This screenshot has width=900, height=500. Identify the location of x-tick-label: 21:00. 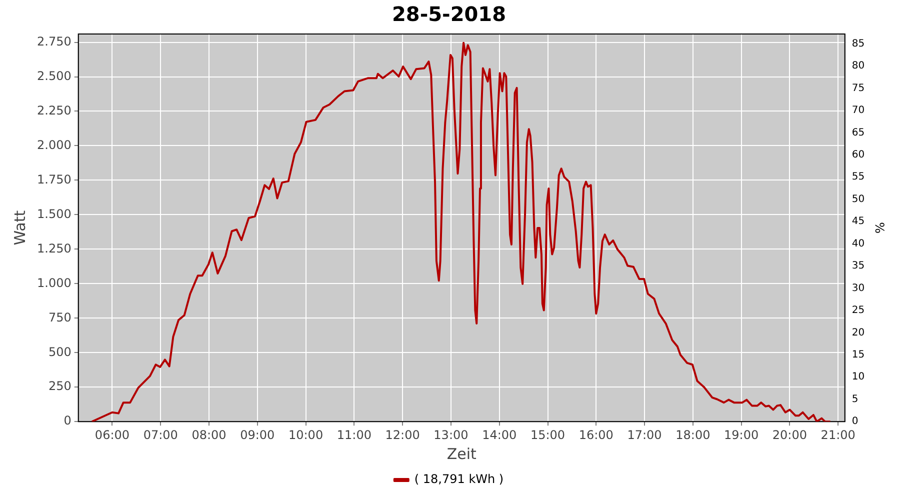
(838, 435).